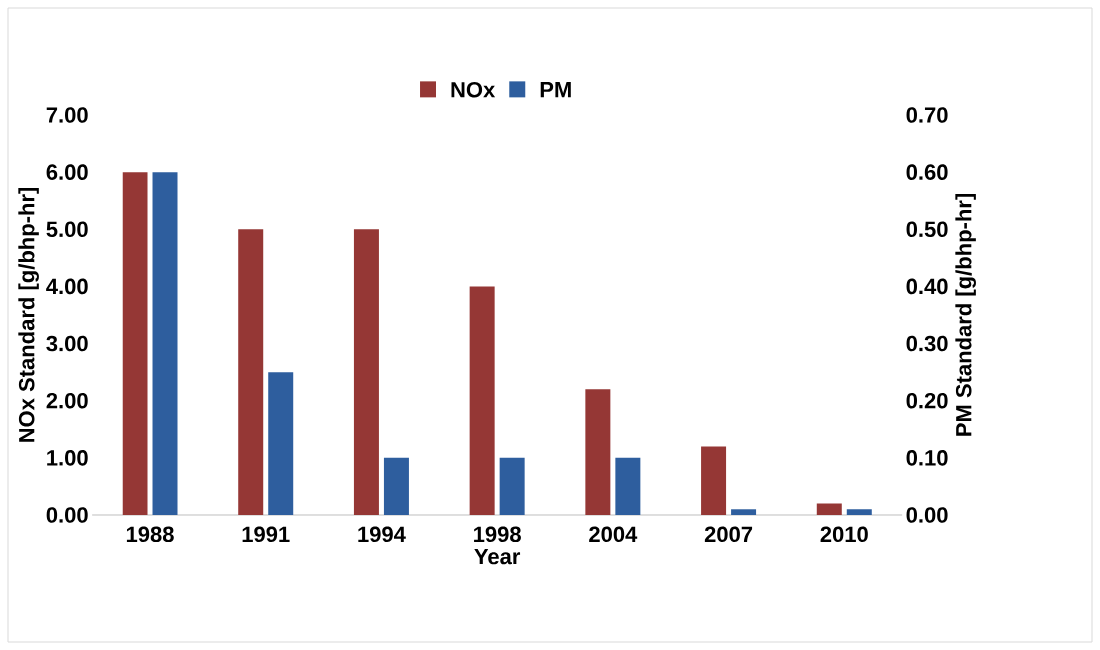 The height and width of the screenshot is (650, 1100). I want to click on y-tick-label: 5.00, so click(67, 229).